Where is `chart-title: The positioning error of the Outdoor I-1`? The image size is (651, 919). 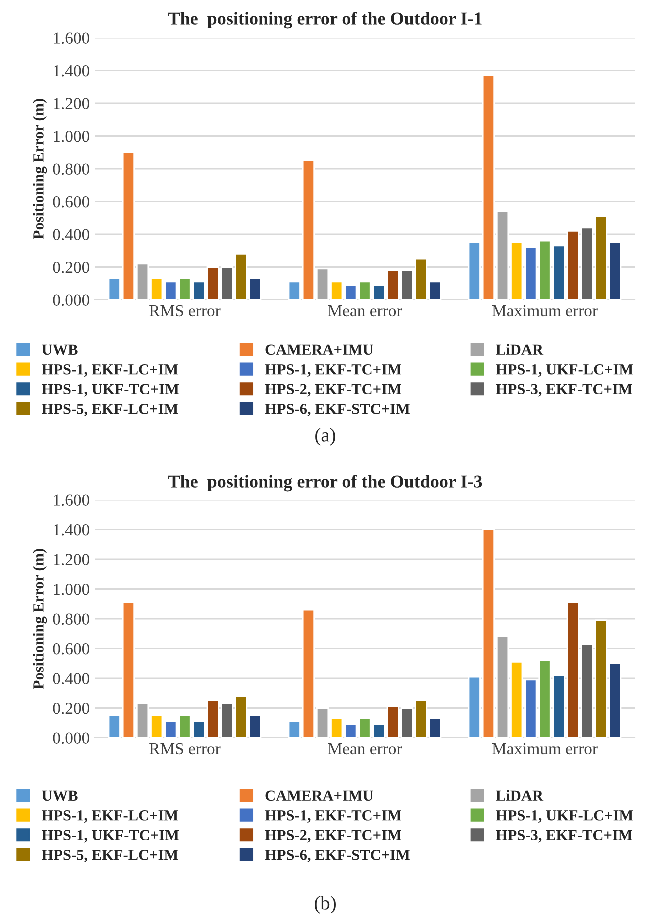
chart-title: The positioning error of the Outdoor I-1 is located at coordinates (325, 20).